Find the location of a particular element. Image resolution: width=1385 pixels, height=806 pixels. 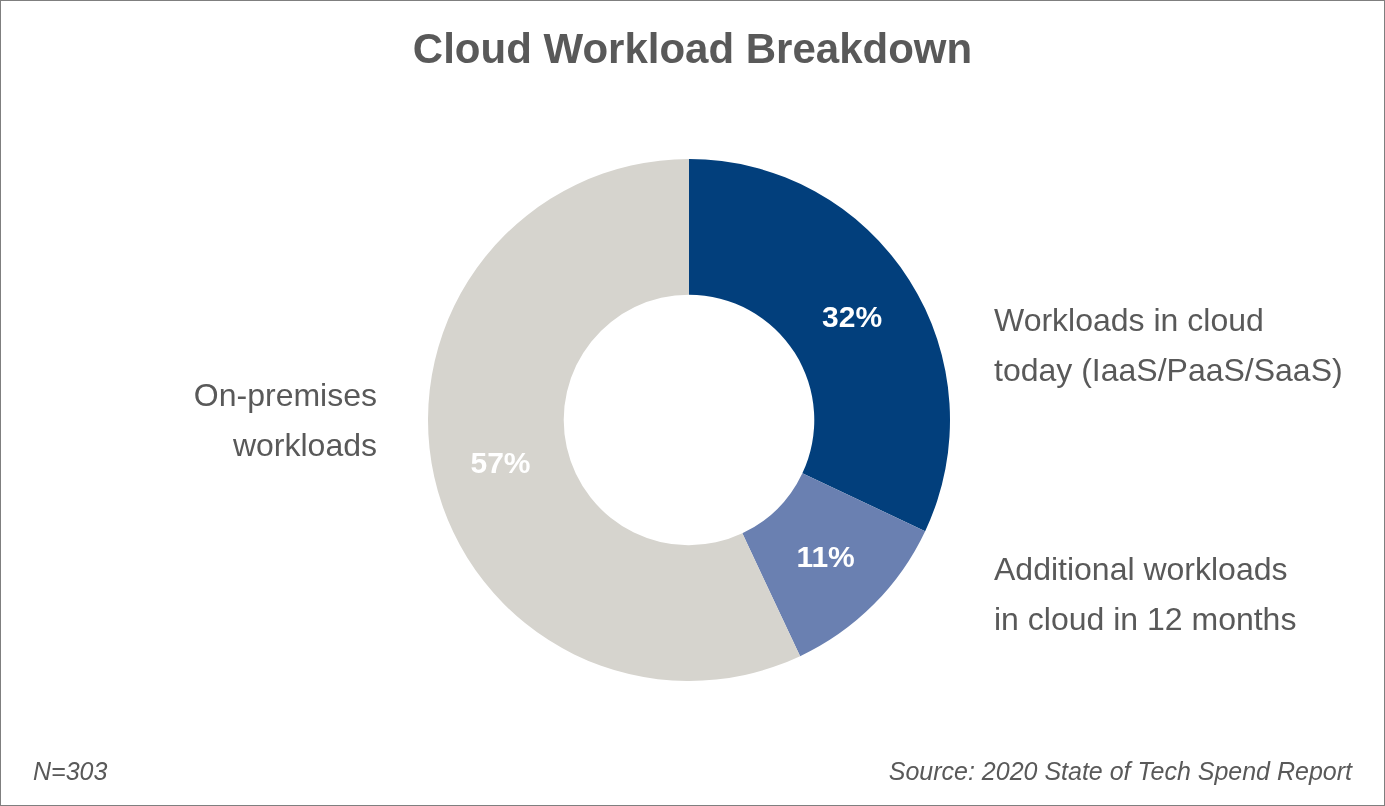

data-label: 11% is located at coordinates (825, 557).